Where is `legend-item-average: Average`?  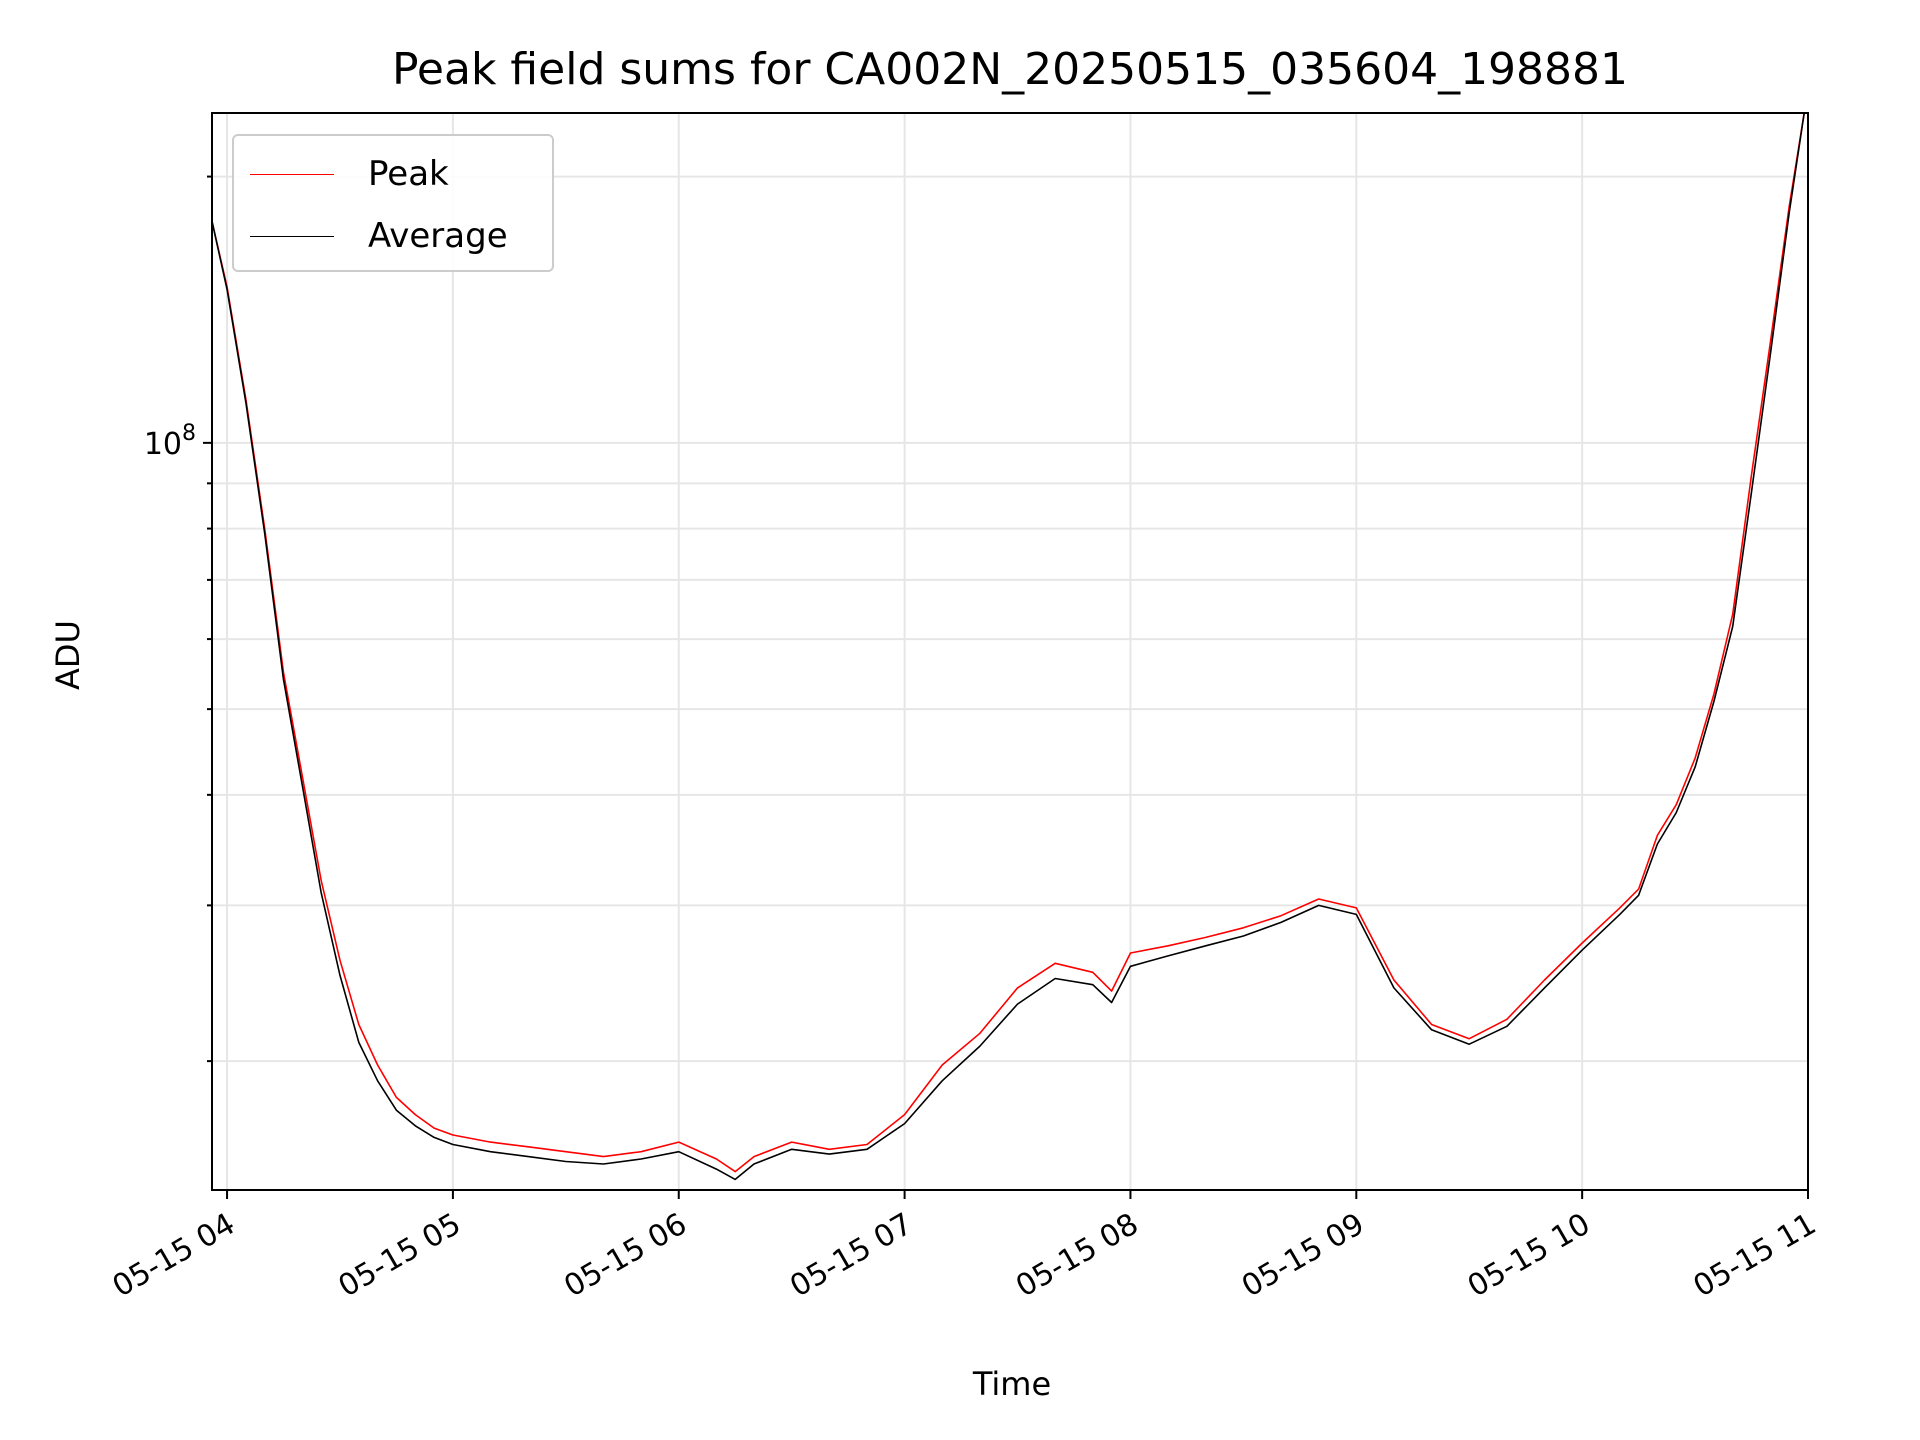 legend-item-average: Average is located at coordinates (379, 236).